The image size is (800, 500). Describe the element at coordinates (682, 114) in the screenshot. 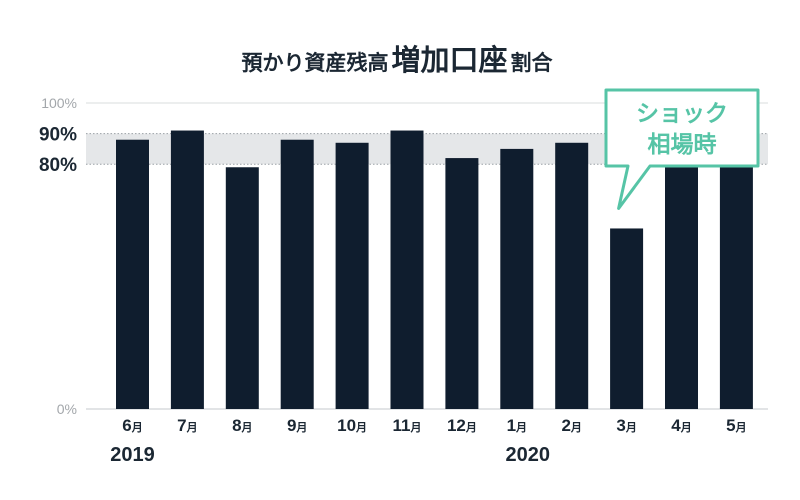

I see `callout-text-line1: ショック` at that location.